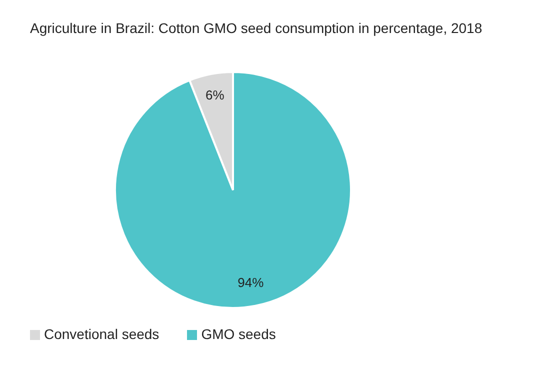 This screenshot has height=388, width=535. I want to click on legend-label: GMO seeds, so click(238, 334).